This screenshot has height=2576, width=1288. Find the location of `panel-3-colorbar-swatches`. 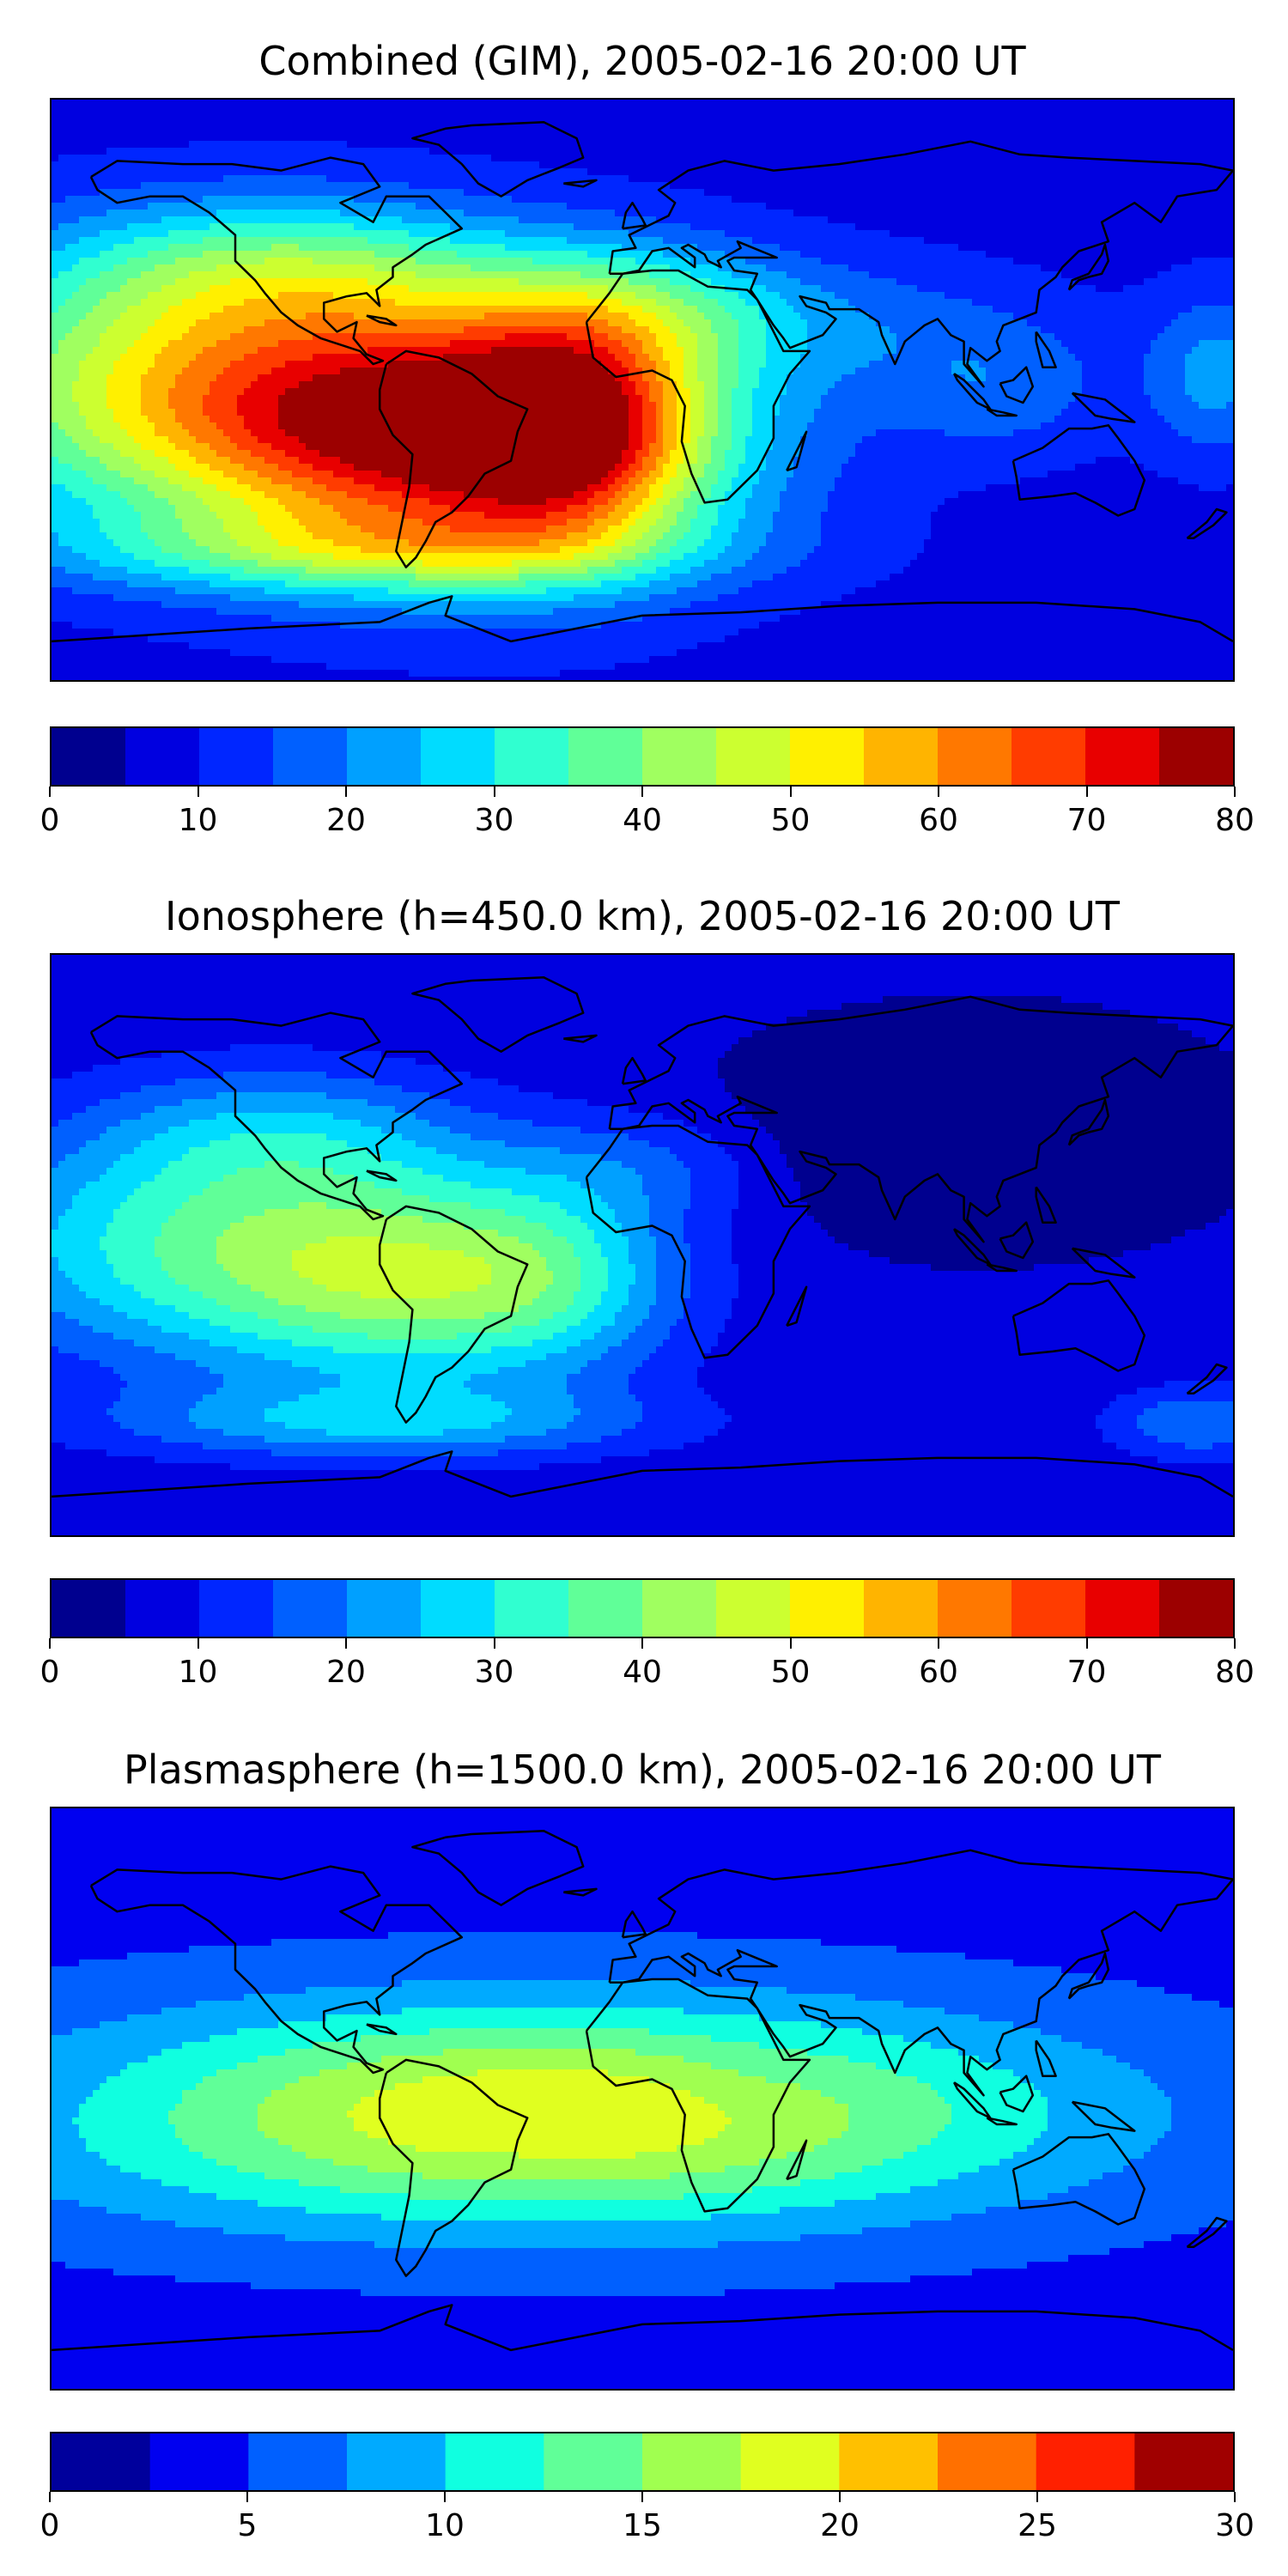

panel-3-colorbar-swatches is located at coordinates (642, 2462).